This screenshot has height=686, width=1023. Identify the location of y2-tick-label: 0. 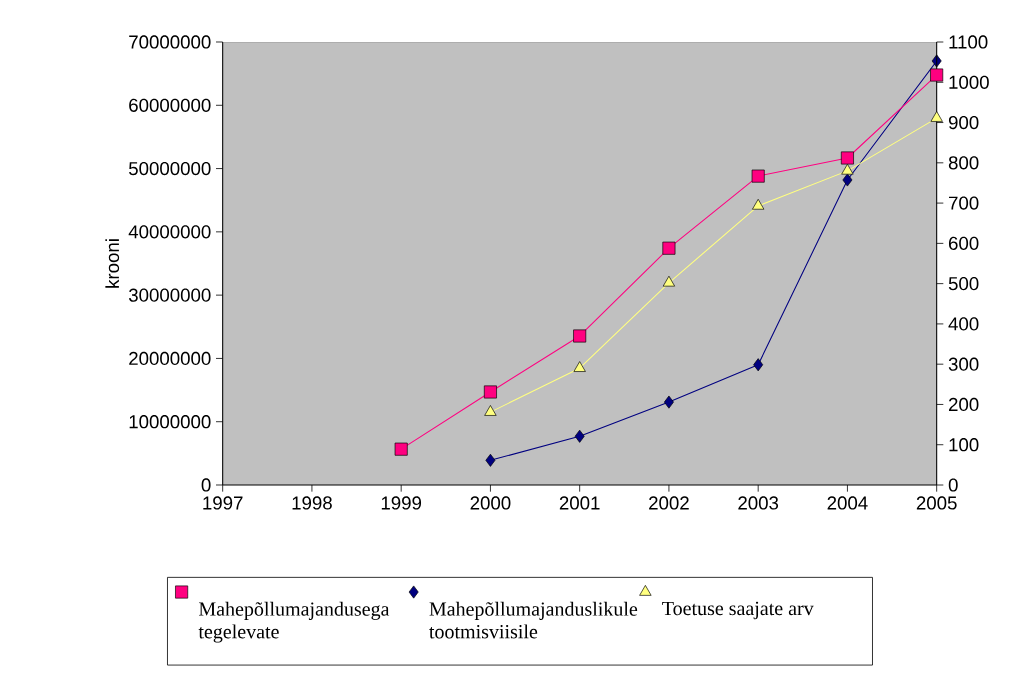
(953, 485).